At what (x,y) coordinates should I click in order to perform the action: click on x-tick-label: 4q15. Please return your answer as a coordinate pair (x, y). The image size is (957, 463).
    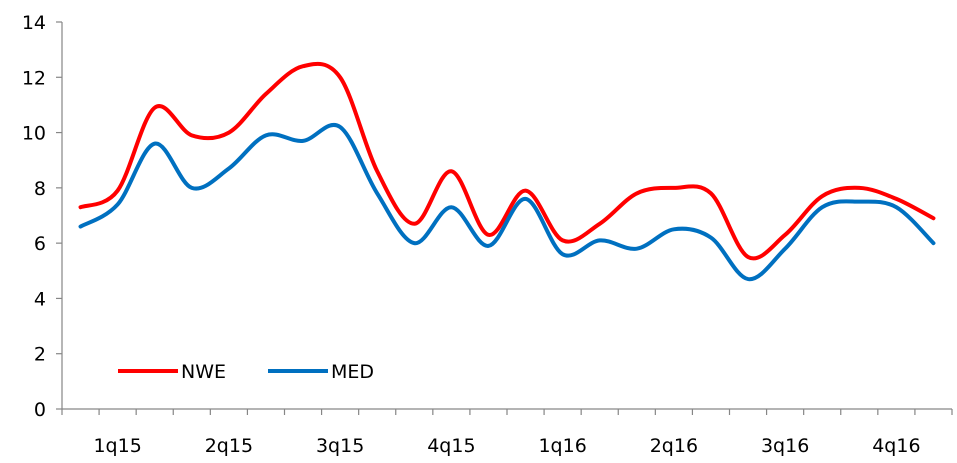
    Looking at the image, I should click on (451, 446).